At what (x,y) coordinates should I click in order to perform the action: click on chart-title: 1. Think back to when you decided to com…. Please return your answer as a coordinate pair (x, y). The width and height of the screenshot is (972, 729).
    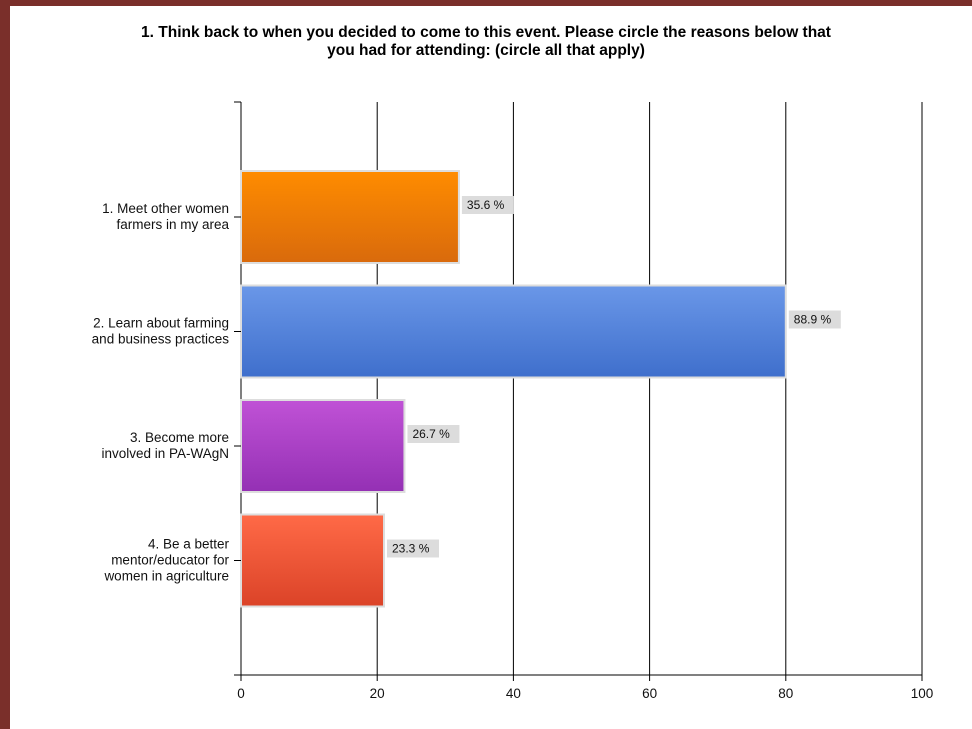
    Looking at the image, I should click on (486, 41).